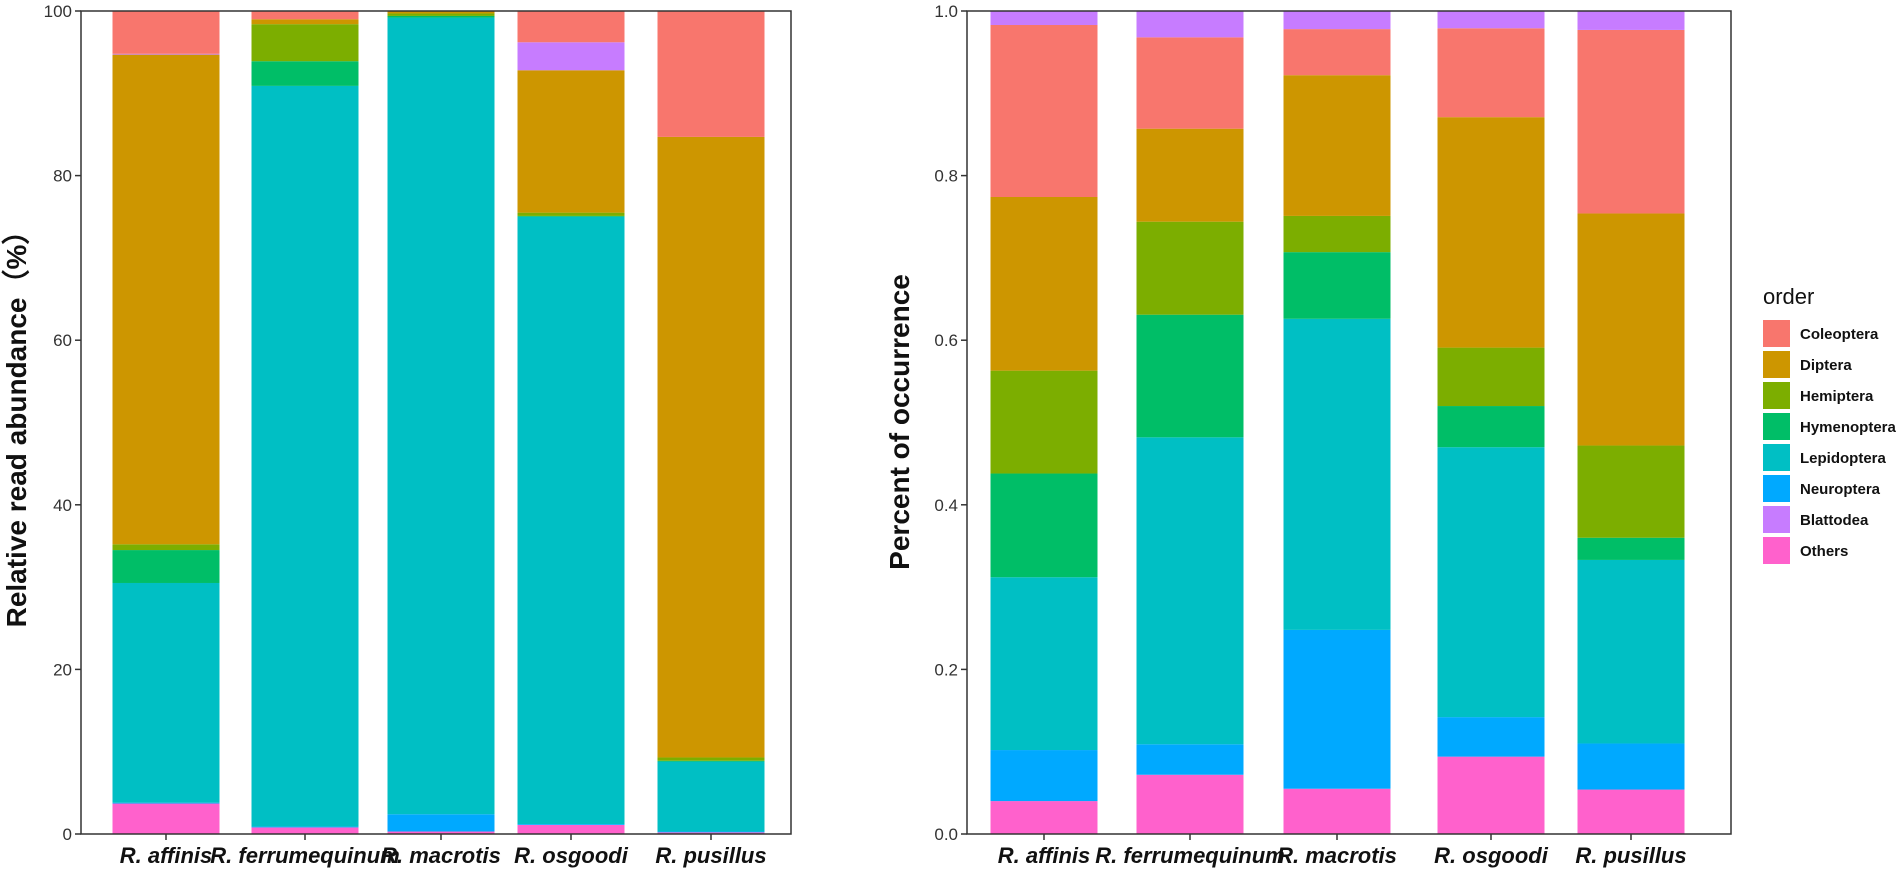  I want to click on abundance-bar-r-ferrumequinum-neuroptera, so click(305, 827).